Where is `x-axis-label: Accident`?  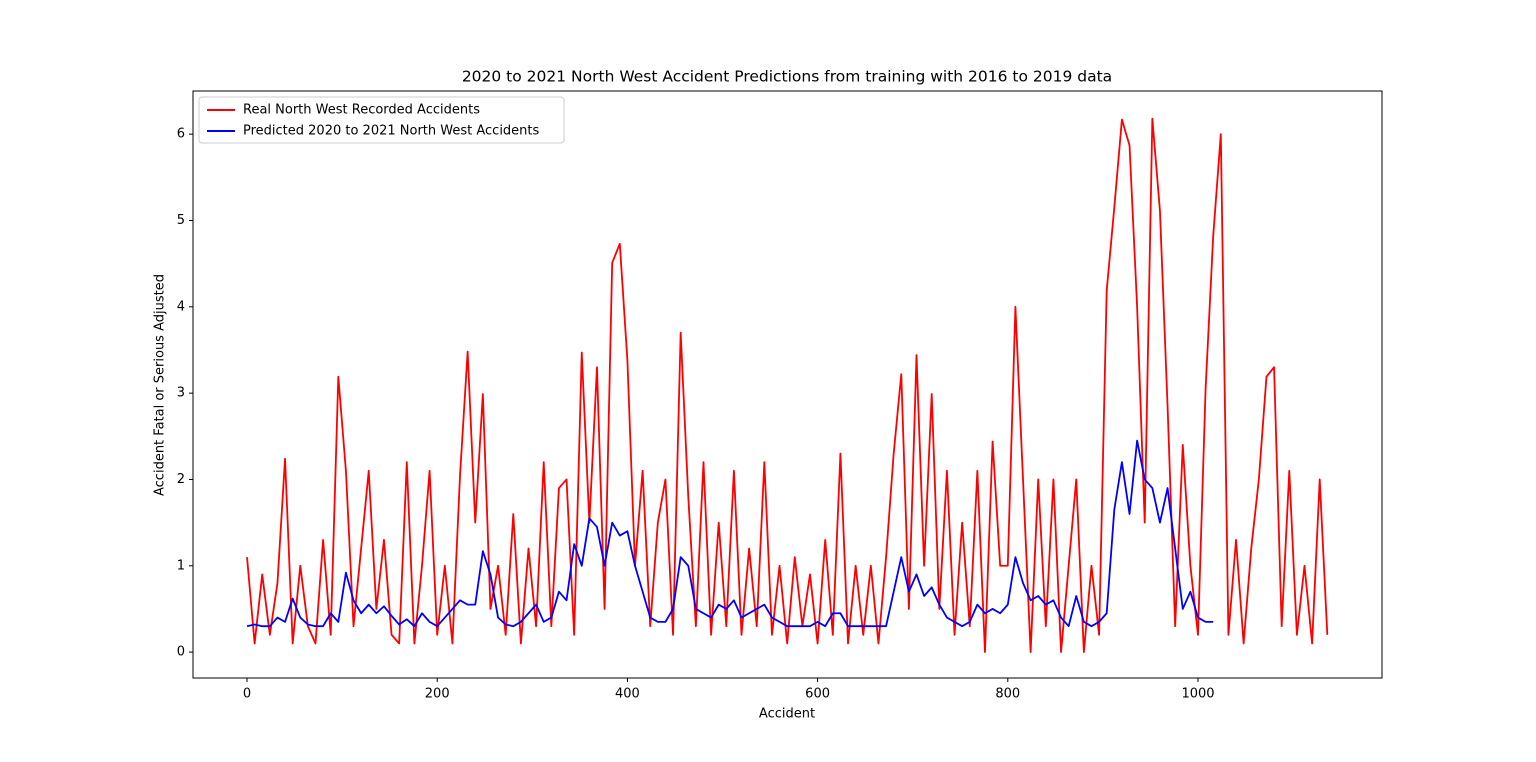 x-axis-label: Accident is located at coordinates (787, 714).